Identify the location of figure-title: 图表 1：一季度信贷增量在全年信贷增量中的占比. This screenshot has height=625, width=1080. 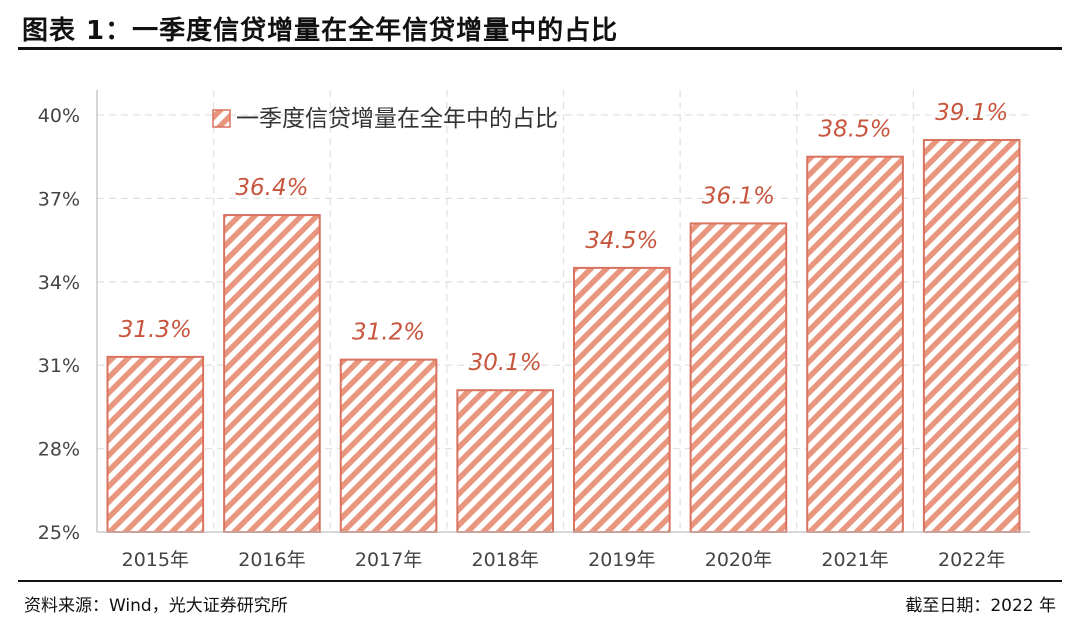
(320, 31).